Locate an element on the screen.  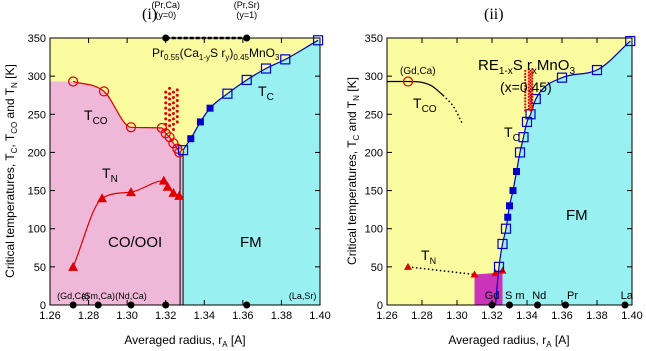
bottom-label: (Sm,Ca) is located at coordinates (98, 296).